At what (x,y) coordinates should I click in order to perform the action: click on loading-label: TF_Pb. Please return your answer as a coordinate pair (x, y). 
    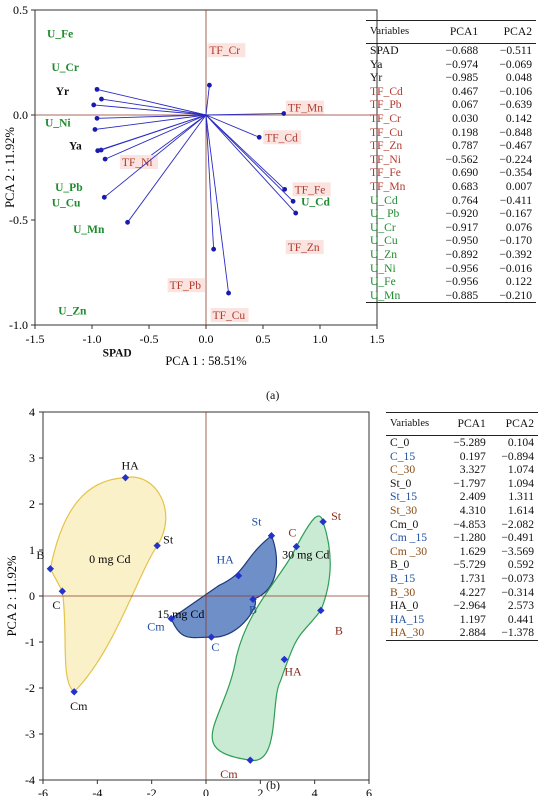
    Looking at the image, I should click on (186, 286).